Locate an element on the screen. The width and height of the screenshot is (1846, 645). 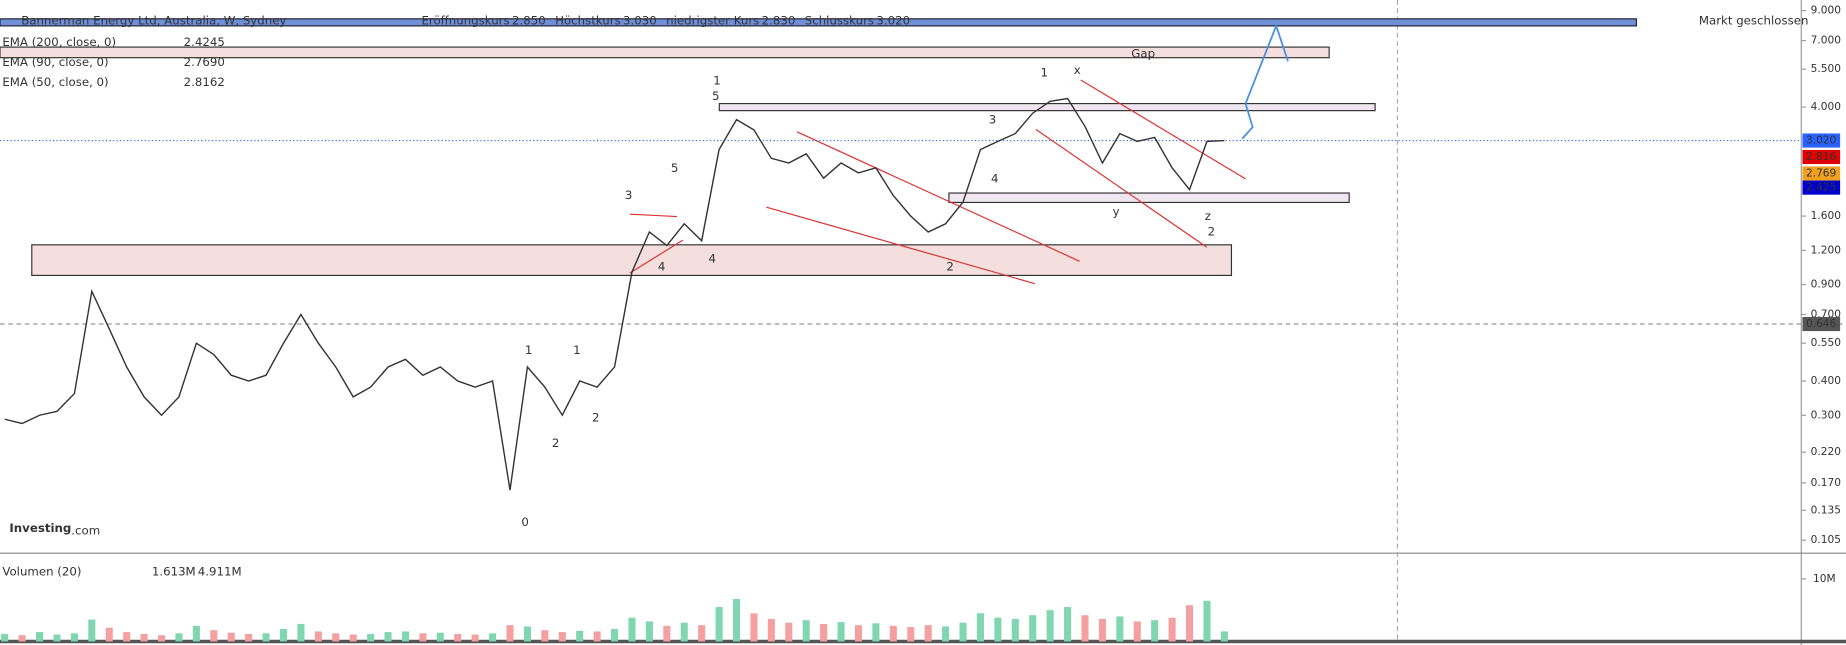
indicator-label: EMA (90, close, 0) is located at coordinates (55, 62).